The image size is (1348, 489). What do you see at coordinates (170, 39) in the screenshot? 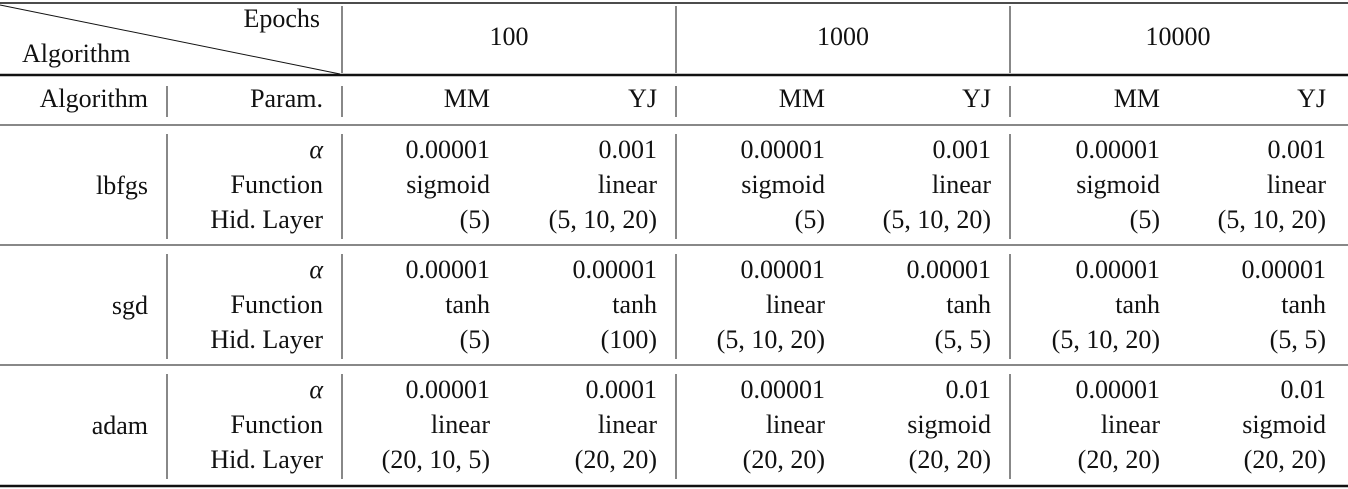
I see `diagonal` at bounding box center [170, 39].